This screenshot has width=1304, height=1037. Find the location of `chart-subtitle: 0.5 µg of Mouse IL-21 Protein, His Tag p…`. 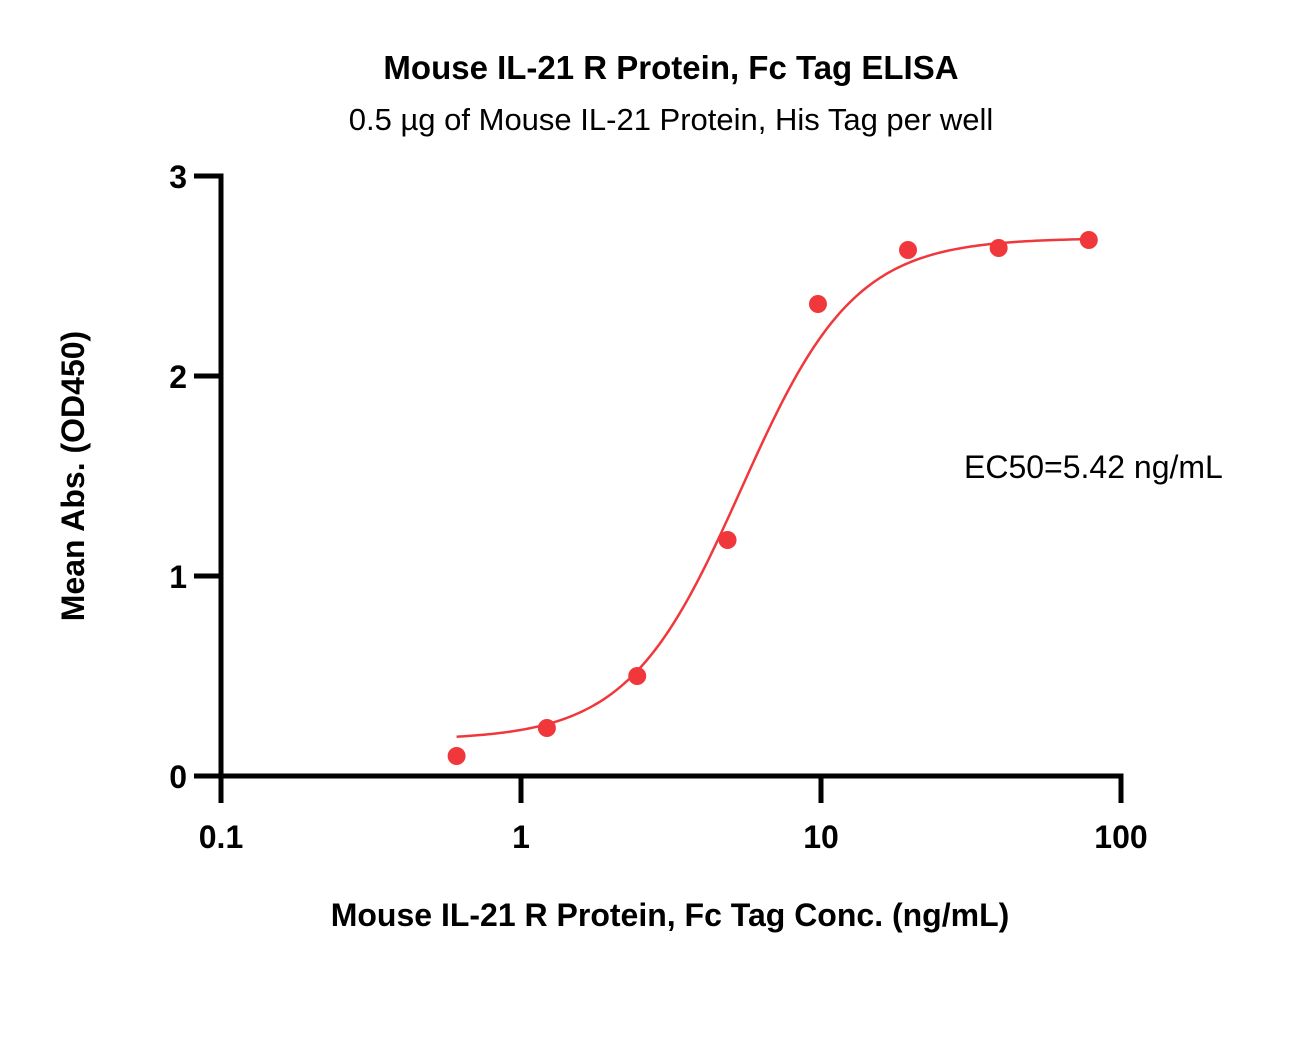

chart-subtitle: 0.5 µg of Mouse IL-21 Protein, His Tag p… is located at coordinates (671, 119).